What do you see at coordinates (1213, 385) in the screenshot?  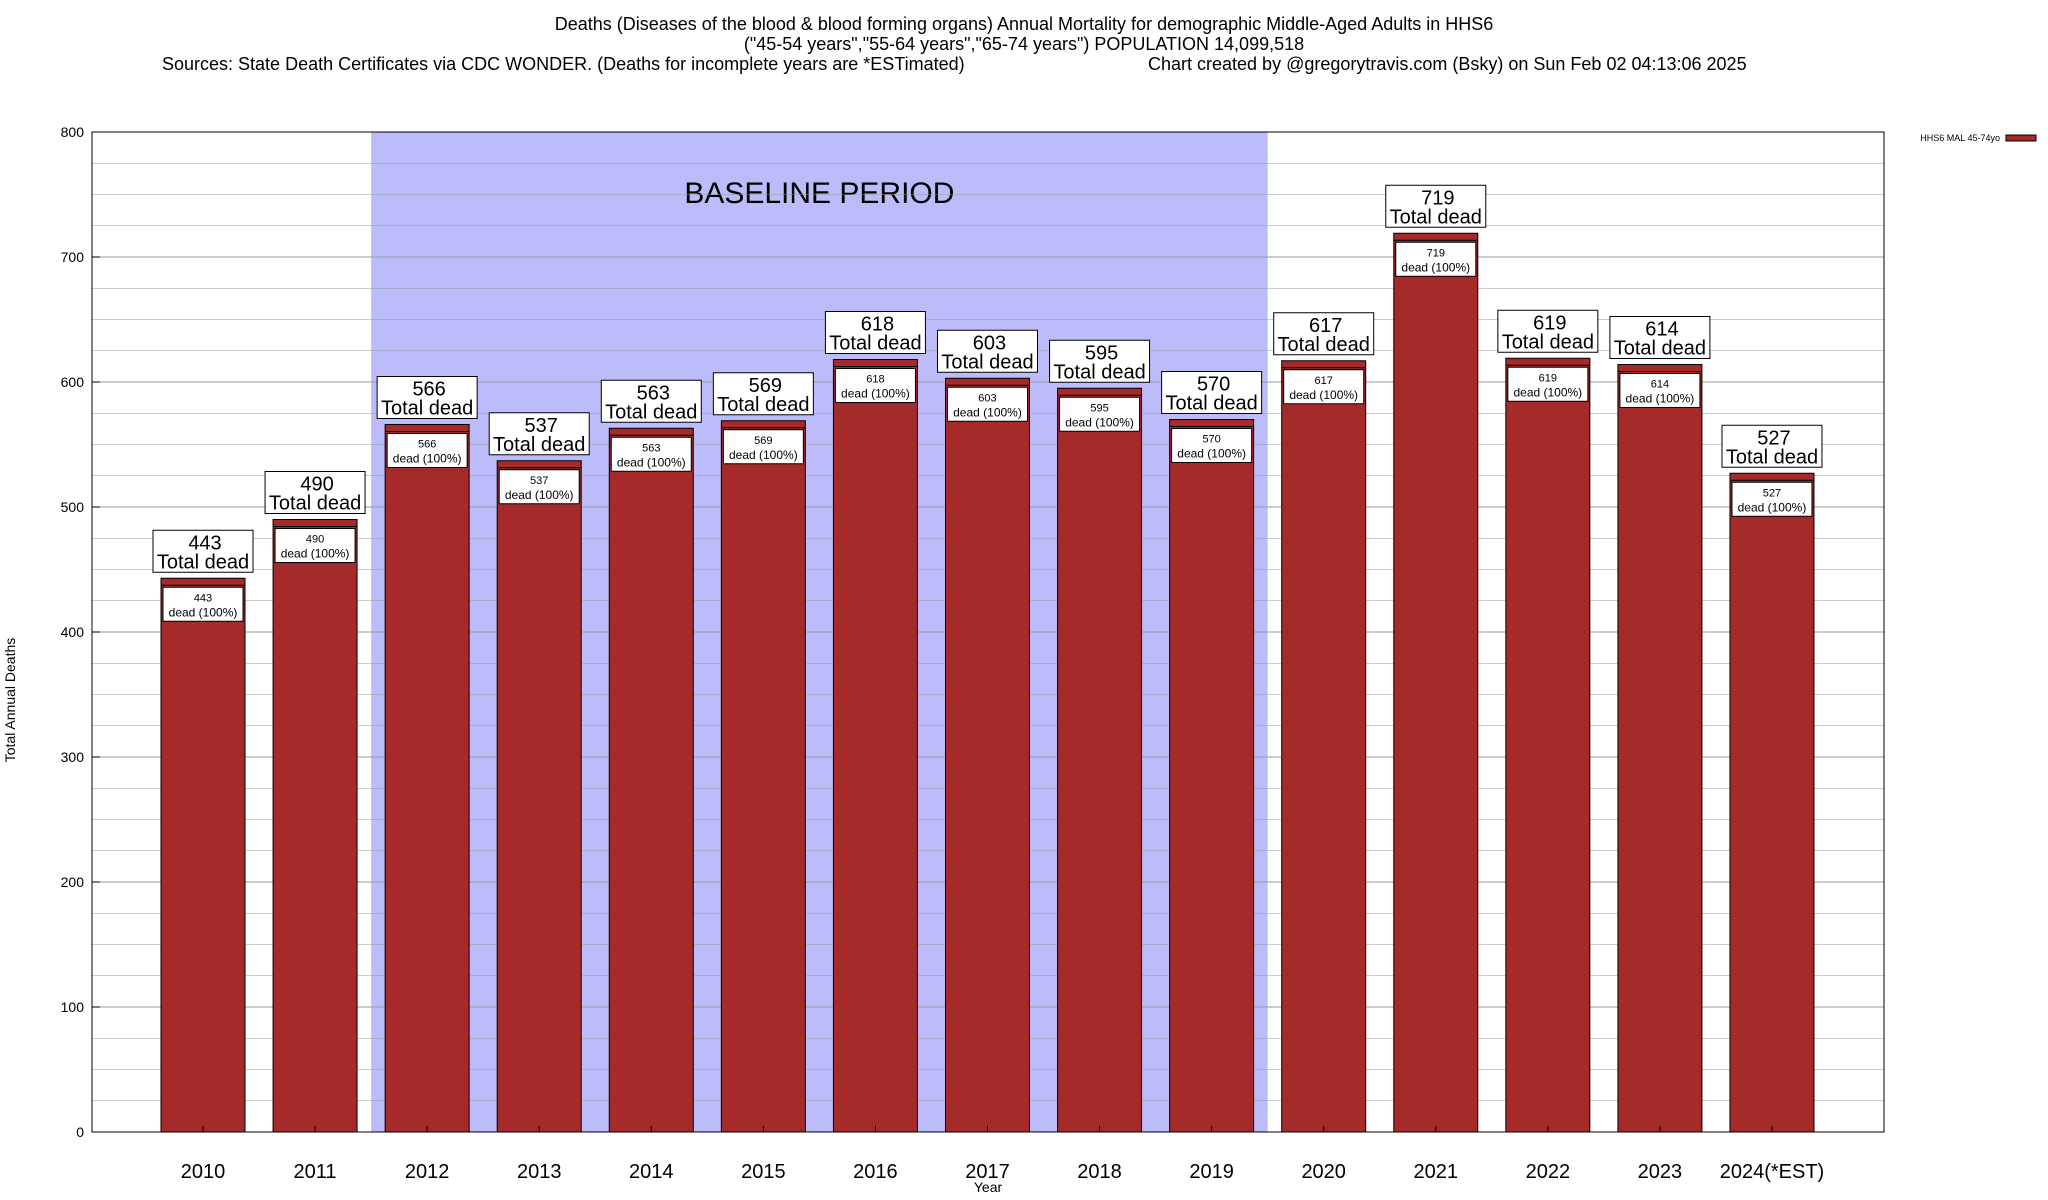 I see `bar-top-value: 570` at bounding box center [1213, 385].